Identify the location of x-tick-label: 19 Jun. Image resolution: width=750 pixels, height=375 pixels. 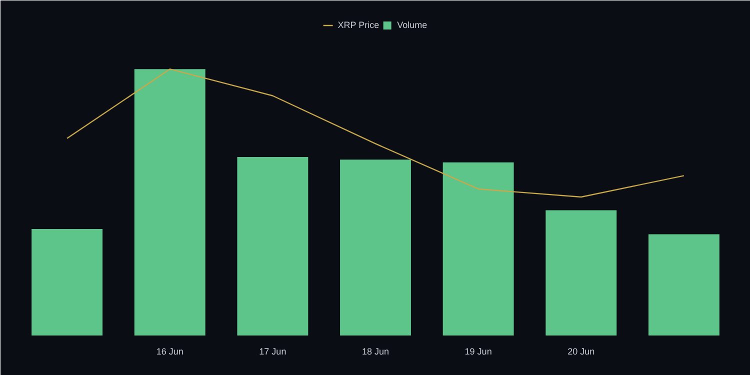
(478, 351).